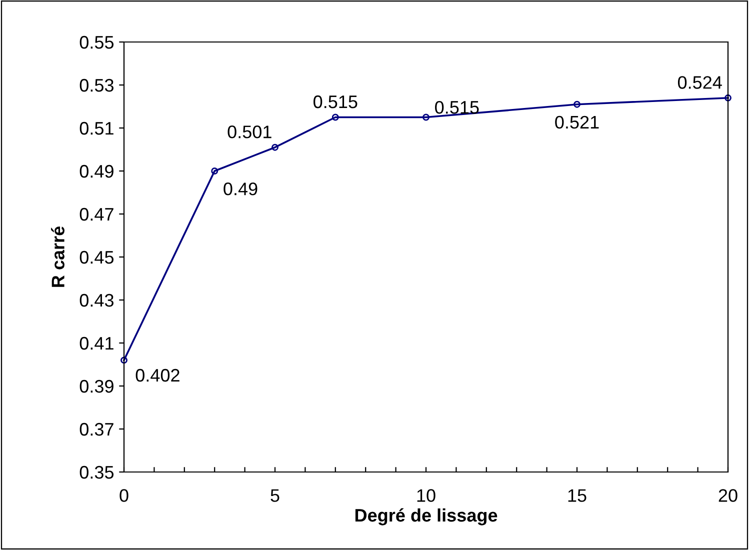 The image size is (749, 550). Describe the element at coordinates (124, 495) in the screenshot. I see `x-tick-label: 0` at that location.